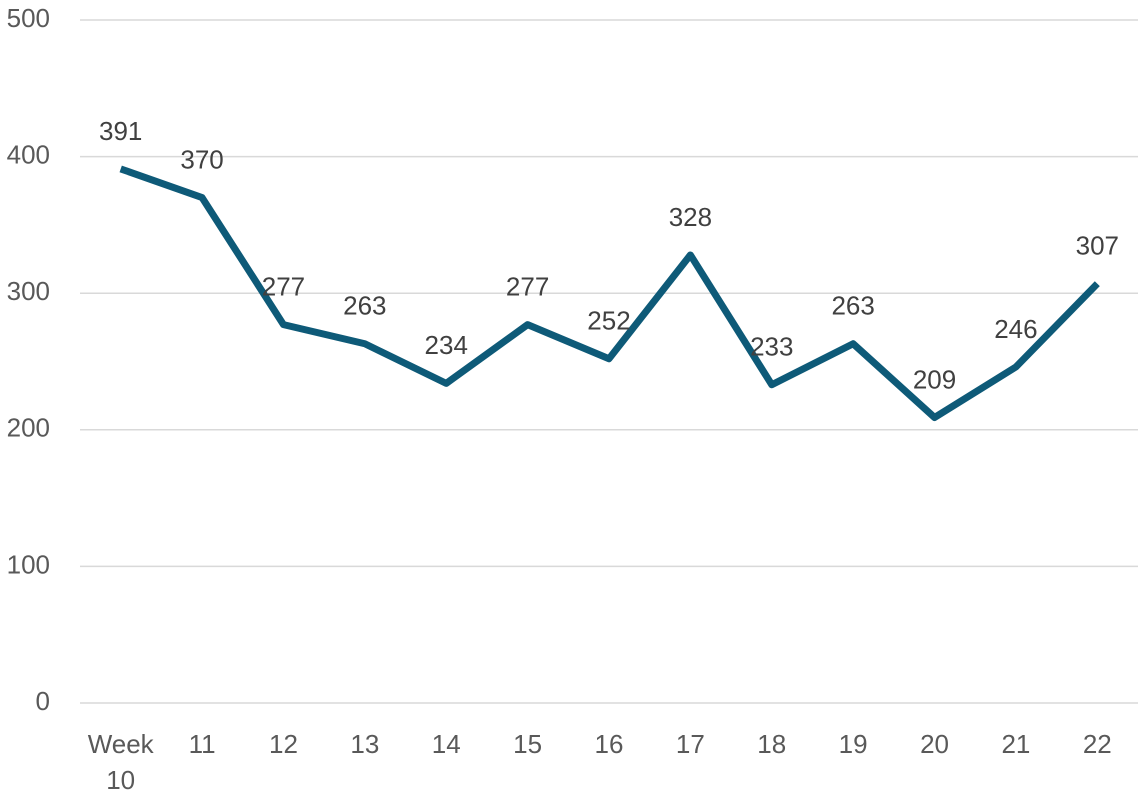 The image size is (1138, 803). What do you see at coordinates (1016, 744) in the screenshot?
I see `x-tick-label: 21` at bounding box center [1016, 744].